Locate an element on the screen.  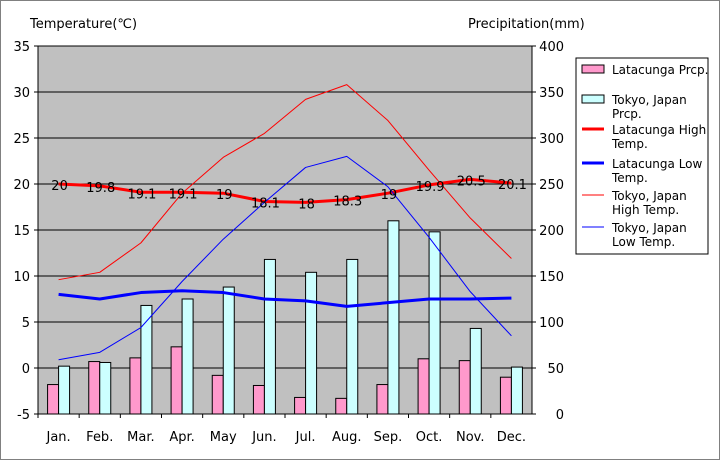
legend-label: Tokyo, Japan Low Temp. is located at coordinates (649, 235).